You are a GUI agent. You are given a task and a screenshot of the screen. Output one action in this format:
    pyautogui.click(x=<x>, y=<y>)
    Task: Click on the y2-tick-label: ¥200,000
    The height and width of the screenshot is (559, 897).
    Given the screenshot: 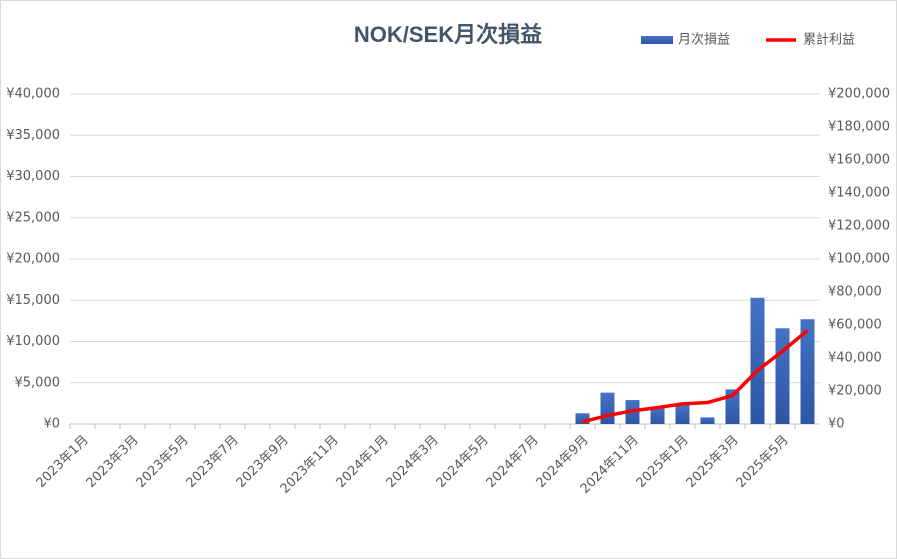 What is the action you would take?
    pyautogui.click(x=859, y=94)
    